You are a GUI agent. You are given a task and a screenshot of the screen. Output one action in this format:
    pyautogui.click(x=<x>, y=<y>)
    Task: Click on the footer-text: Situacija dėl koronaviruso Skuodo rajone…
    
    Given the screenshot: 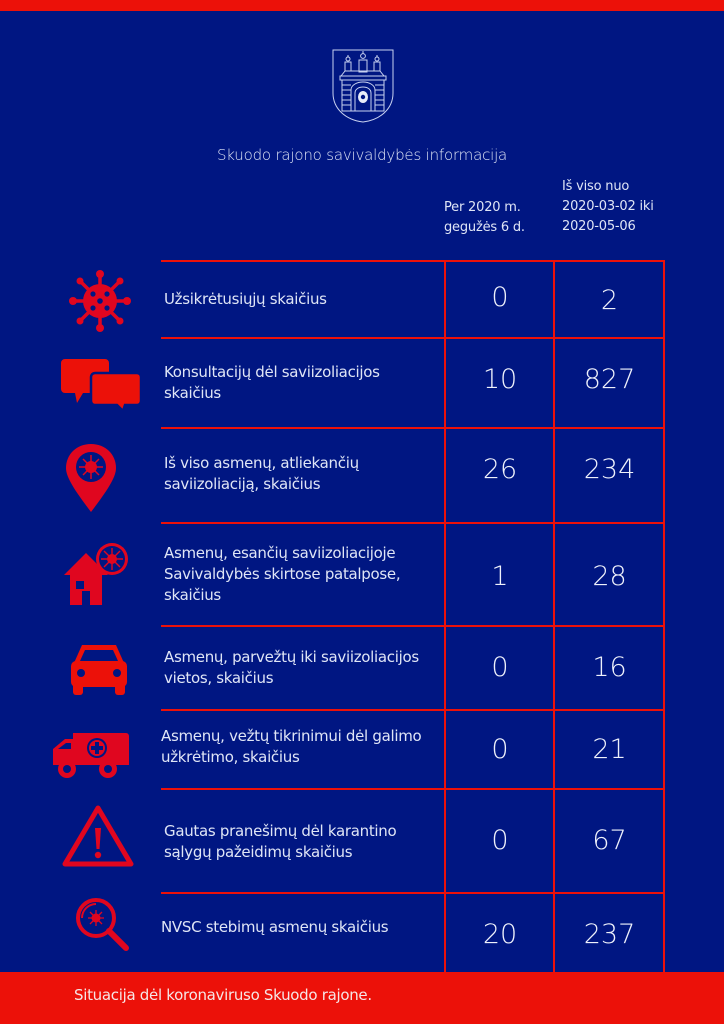 What is the action you would take?
    pyautogui.click(x=223, y=995)
    